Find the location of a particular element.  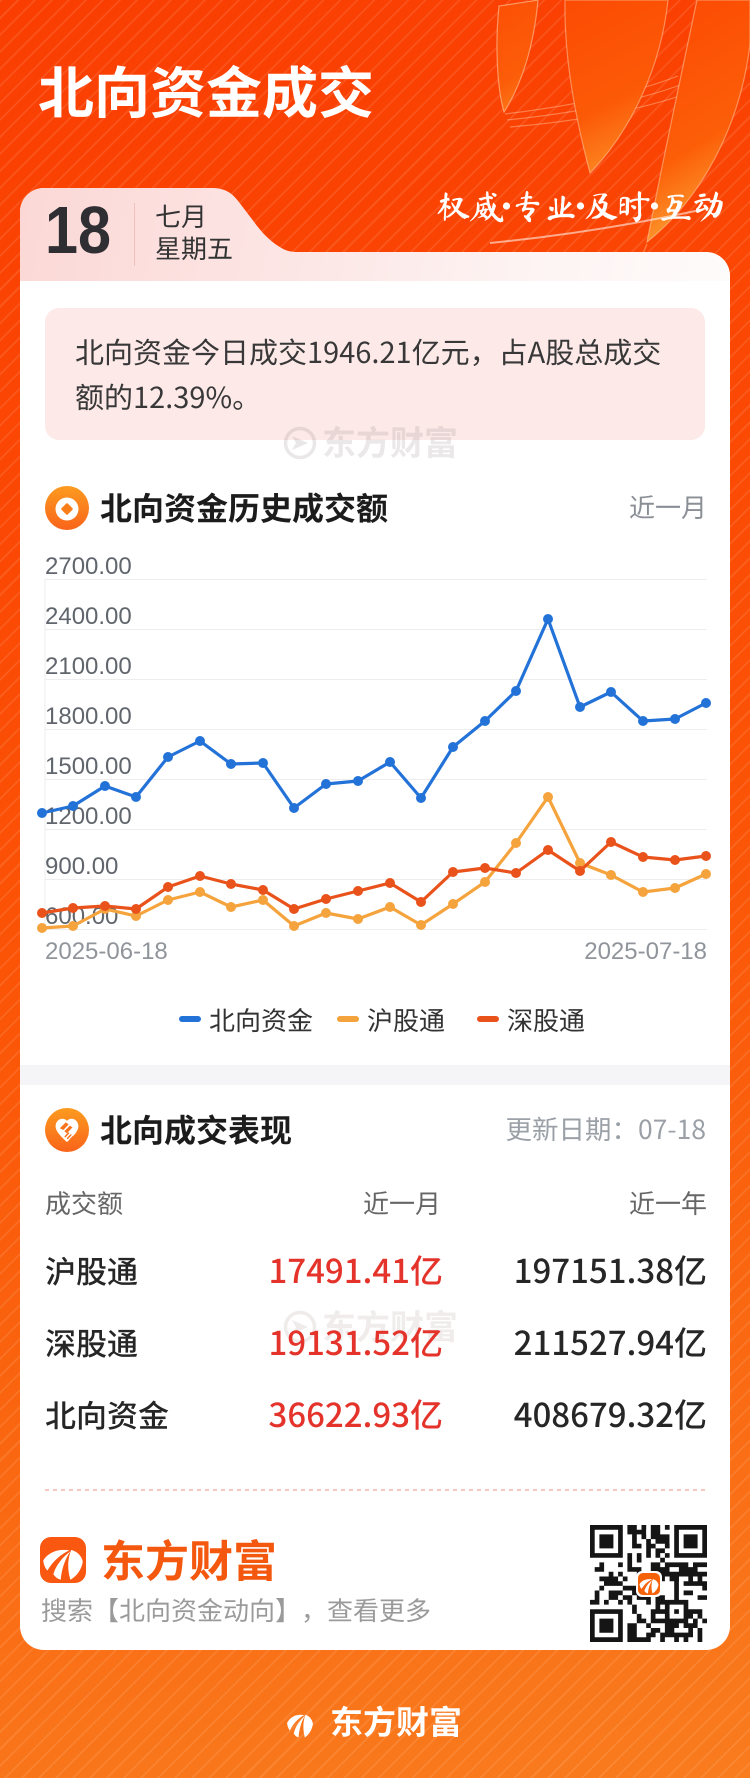

svg-text: 1200.00 is located at coordinates (88, 816).